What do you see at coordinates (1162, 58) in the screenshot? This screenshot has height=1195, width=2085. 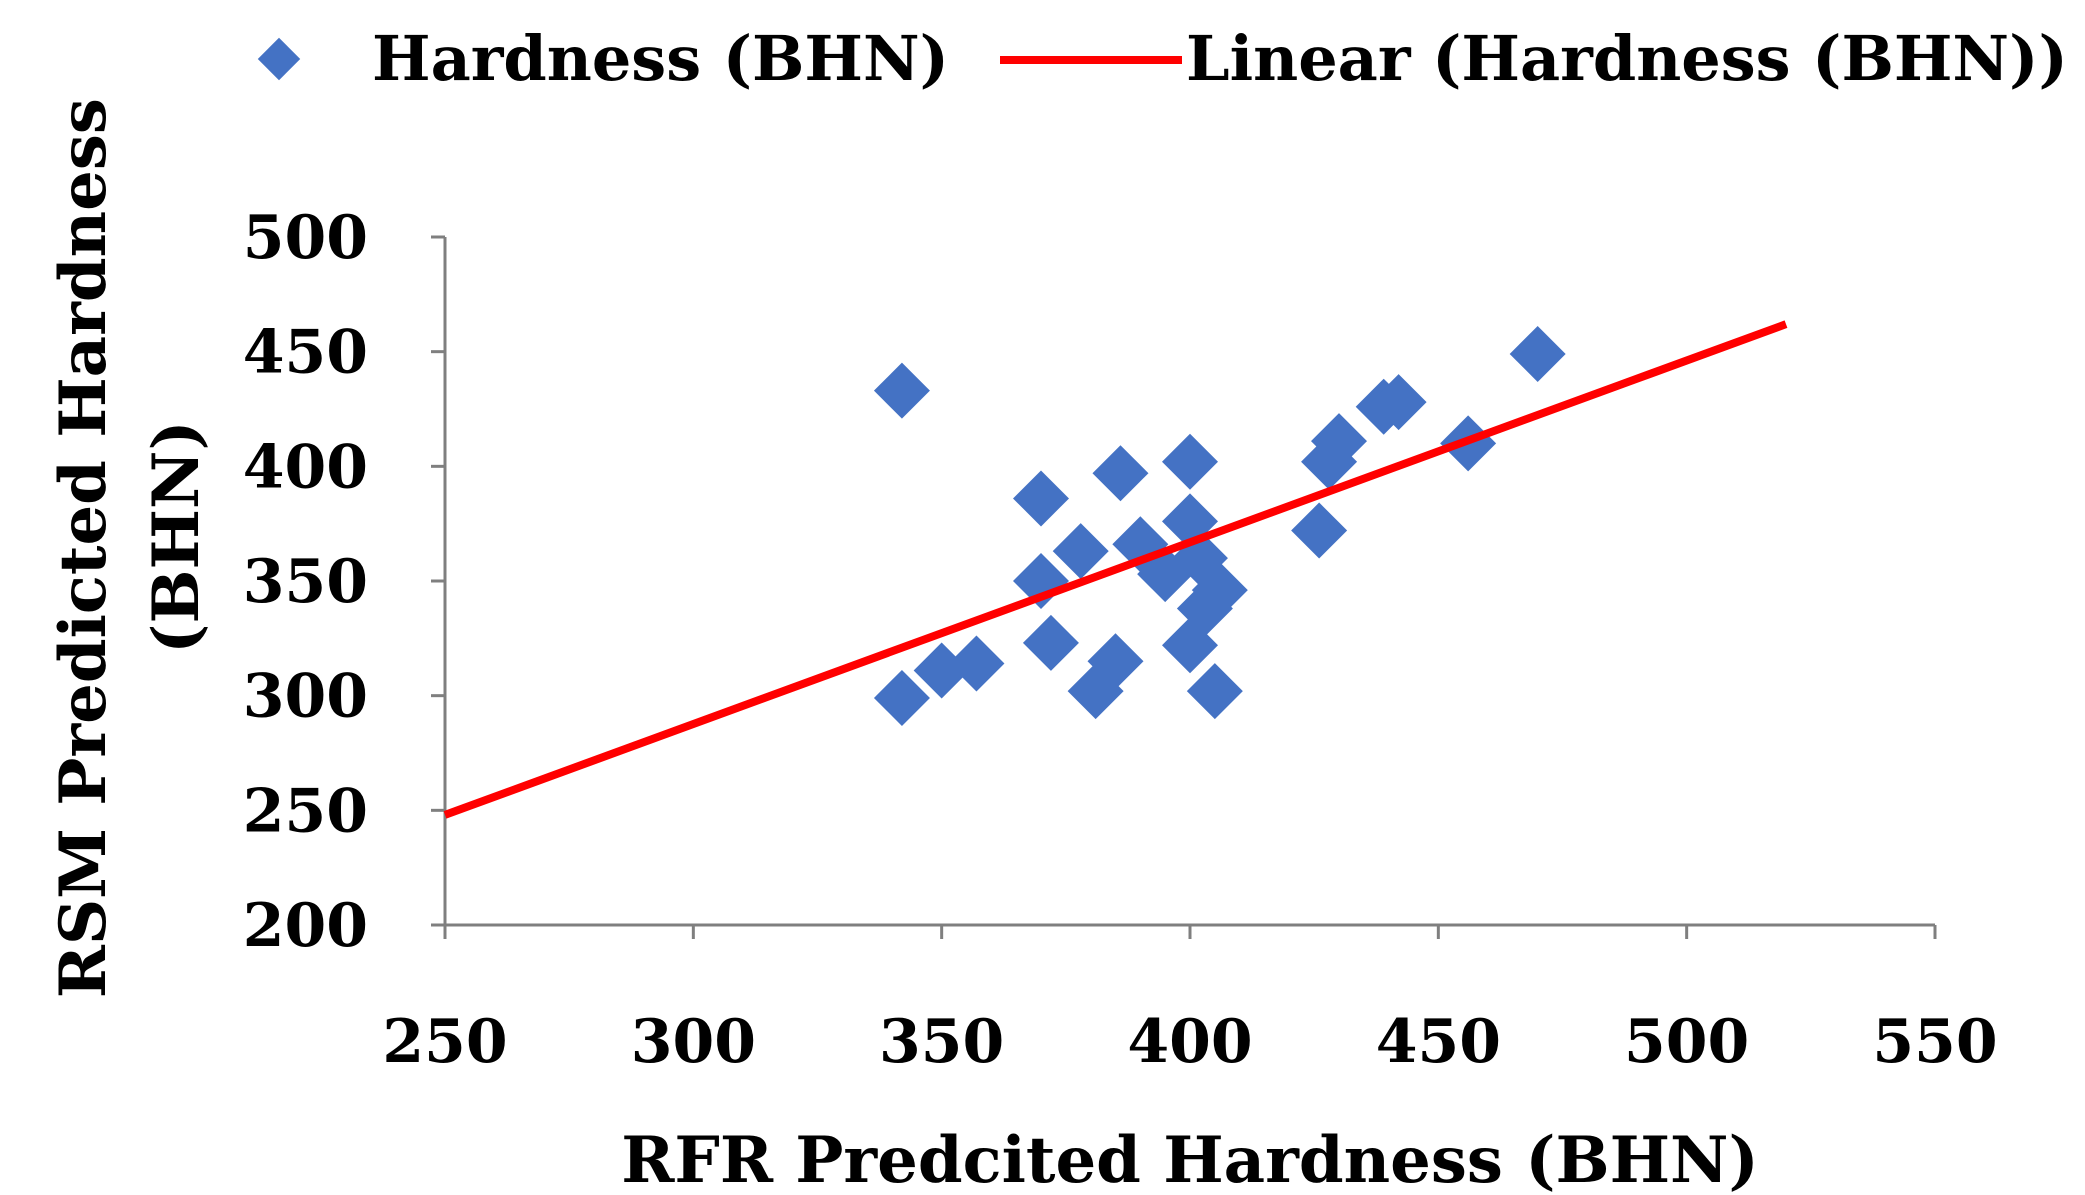 I see `legend: Hardness (BHN) Linear (Hardness (BHN))` at bounding box center [1162, 58].